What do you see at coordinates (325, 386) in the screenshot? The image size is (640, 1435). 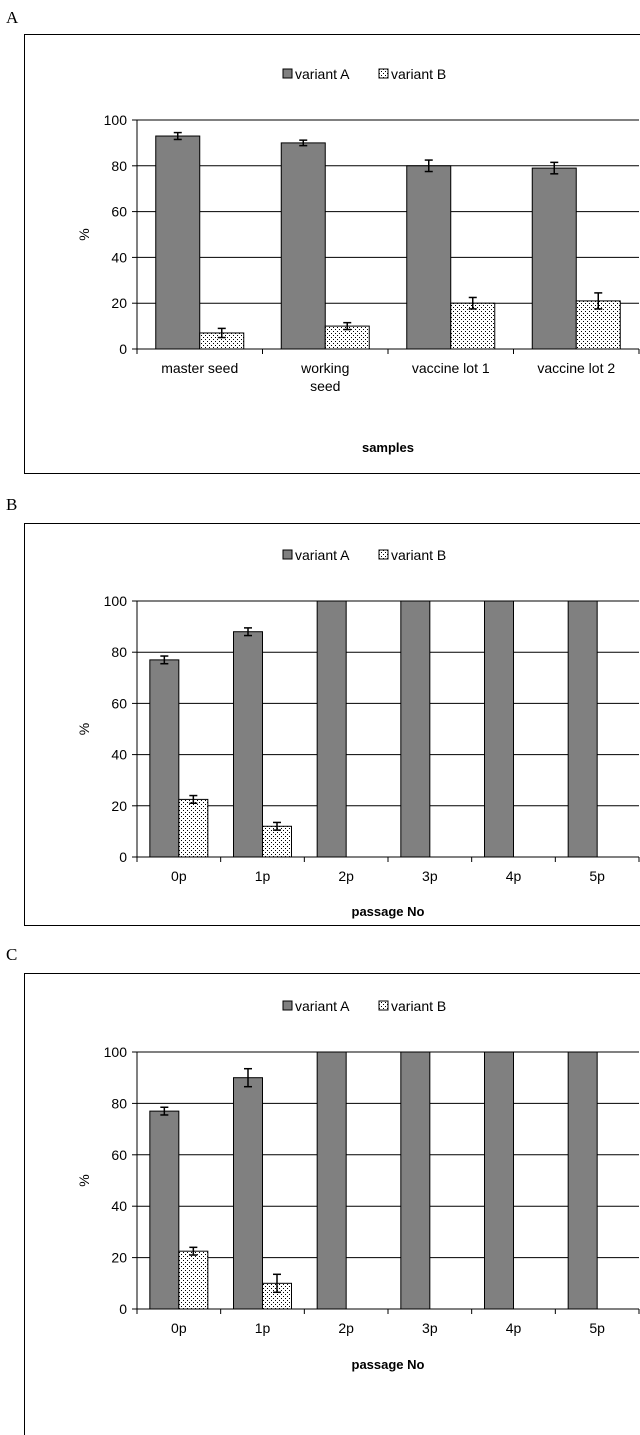 I see `x-tick-label: seed` at bounding box center [325, 386].